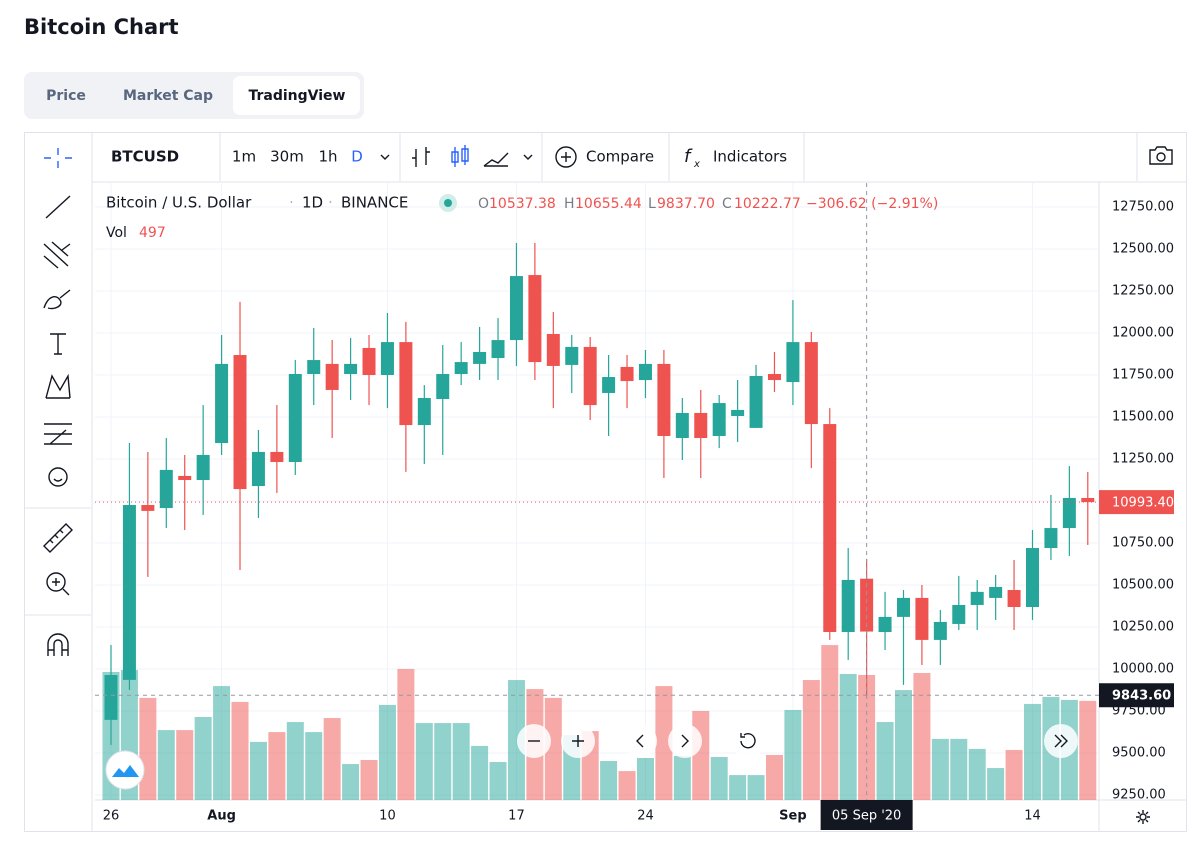  I want to click on text-tool, so click(58, 344).